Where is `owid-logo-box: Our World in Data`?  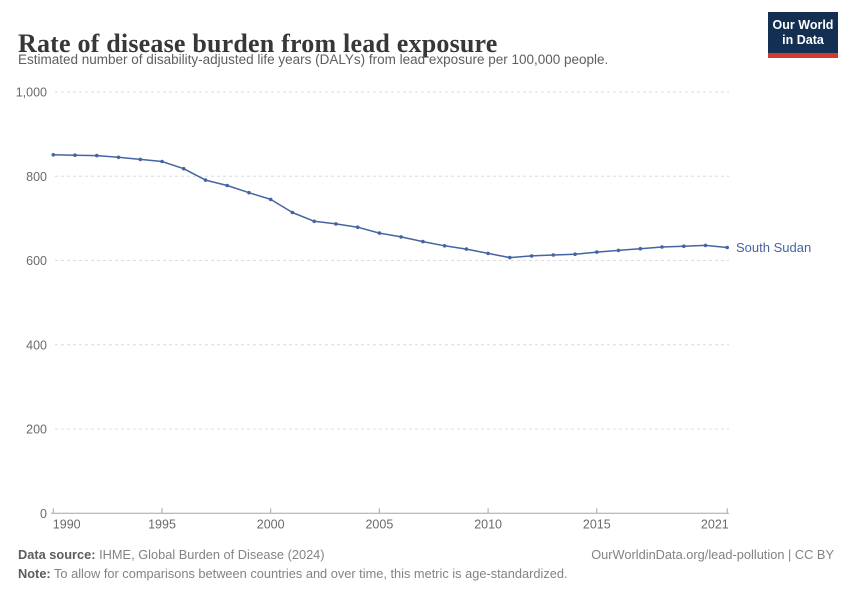
owid-logo-box: Our World in Data is located at coordinates (803, 32).